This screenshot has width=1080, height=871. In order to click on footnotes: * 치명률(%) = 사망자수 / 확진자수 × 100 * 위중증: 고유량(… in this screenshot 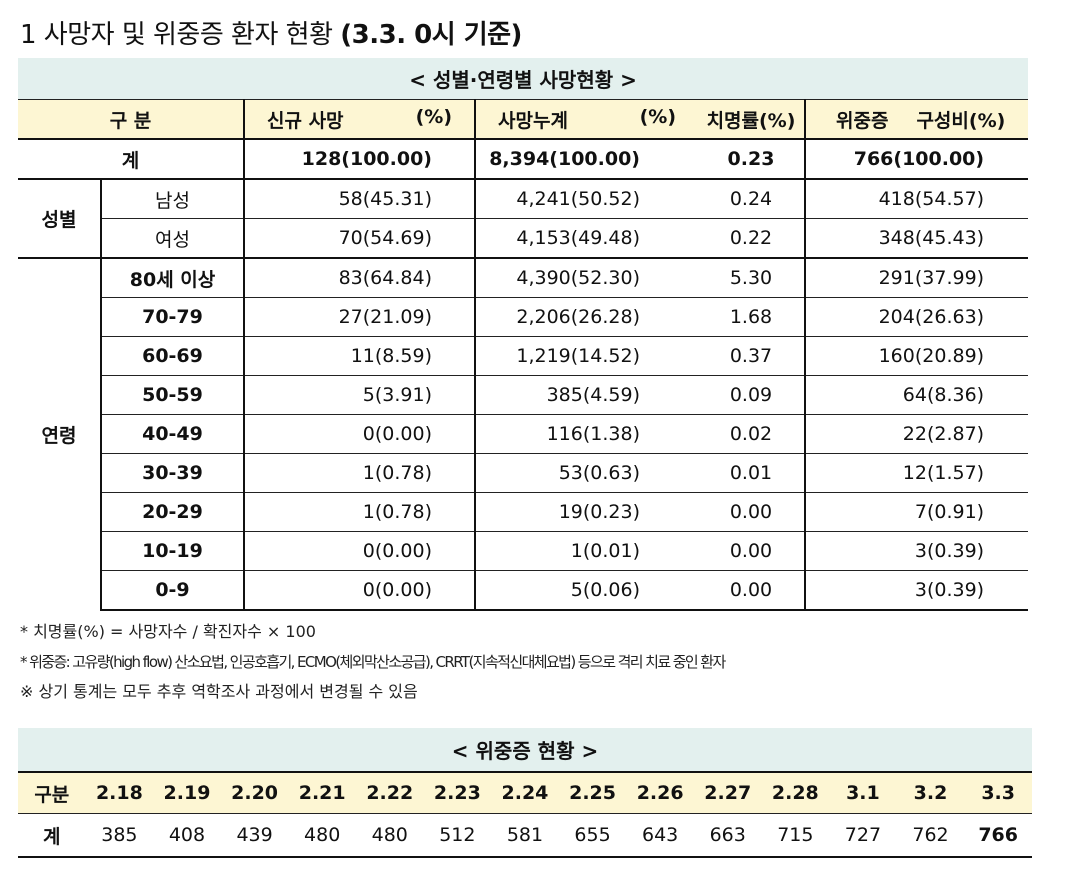, I will do `click(373, 664)`.